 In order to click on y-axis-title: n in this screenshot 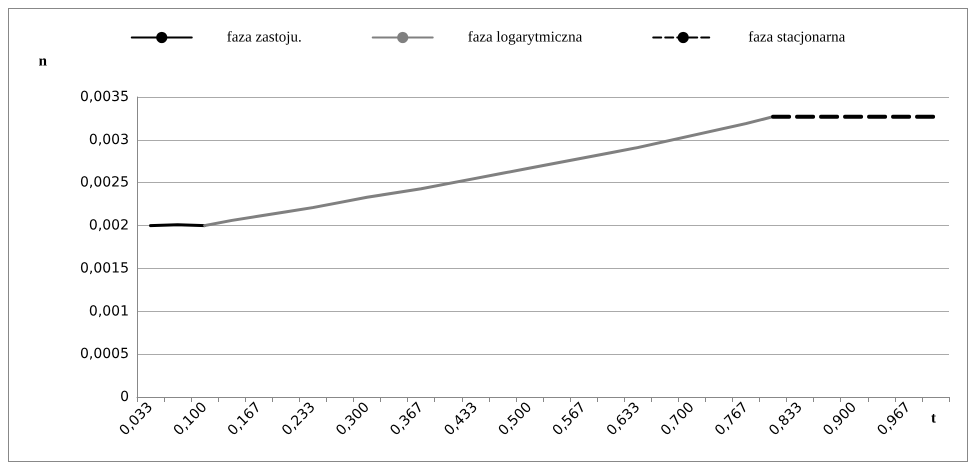, I will do `click(43, 62)`.